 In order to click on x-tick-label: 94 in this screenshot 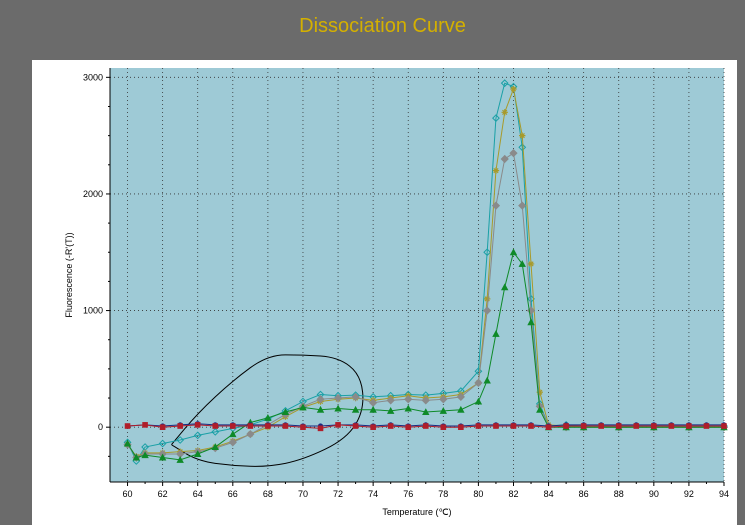, I will do `click(724, 494)`.